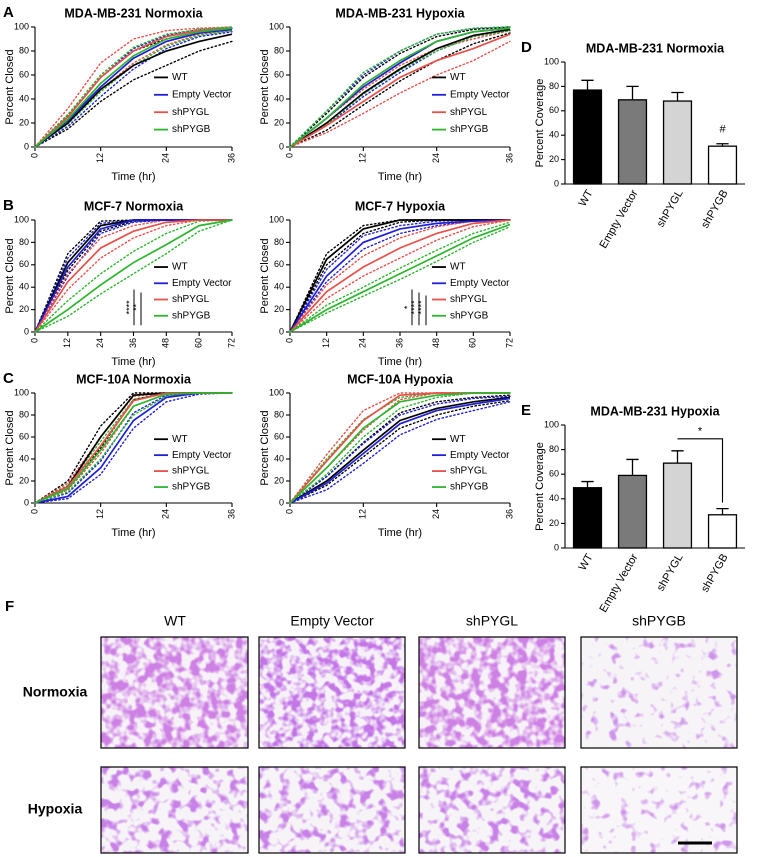  Describe the element at coordinates (279, 458) in the screenshot. I see `y-tick-label: 40` at that location.